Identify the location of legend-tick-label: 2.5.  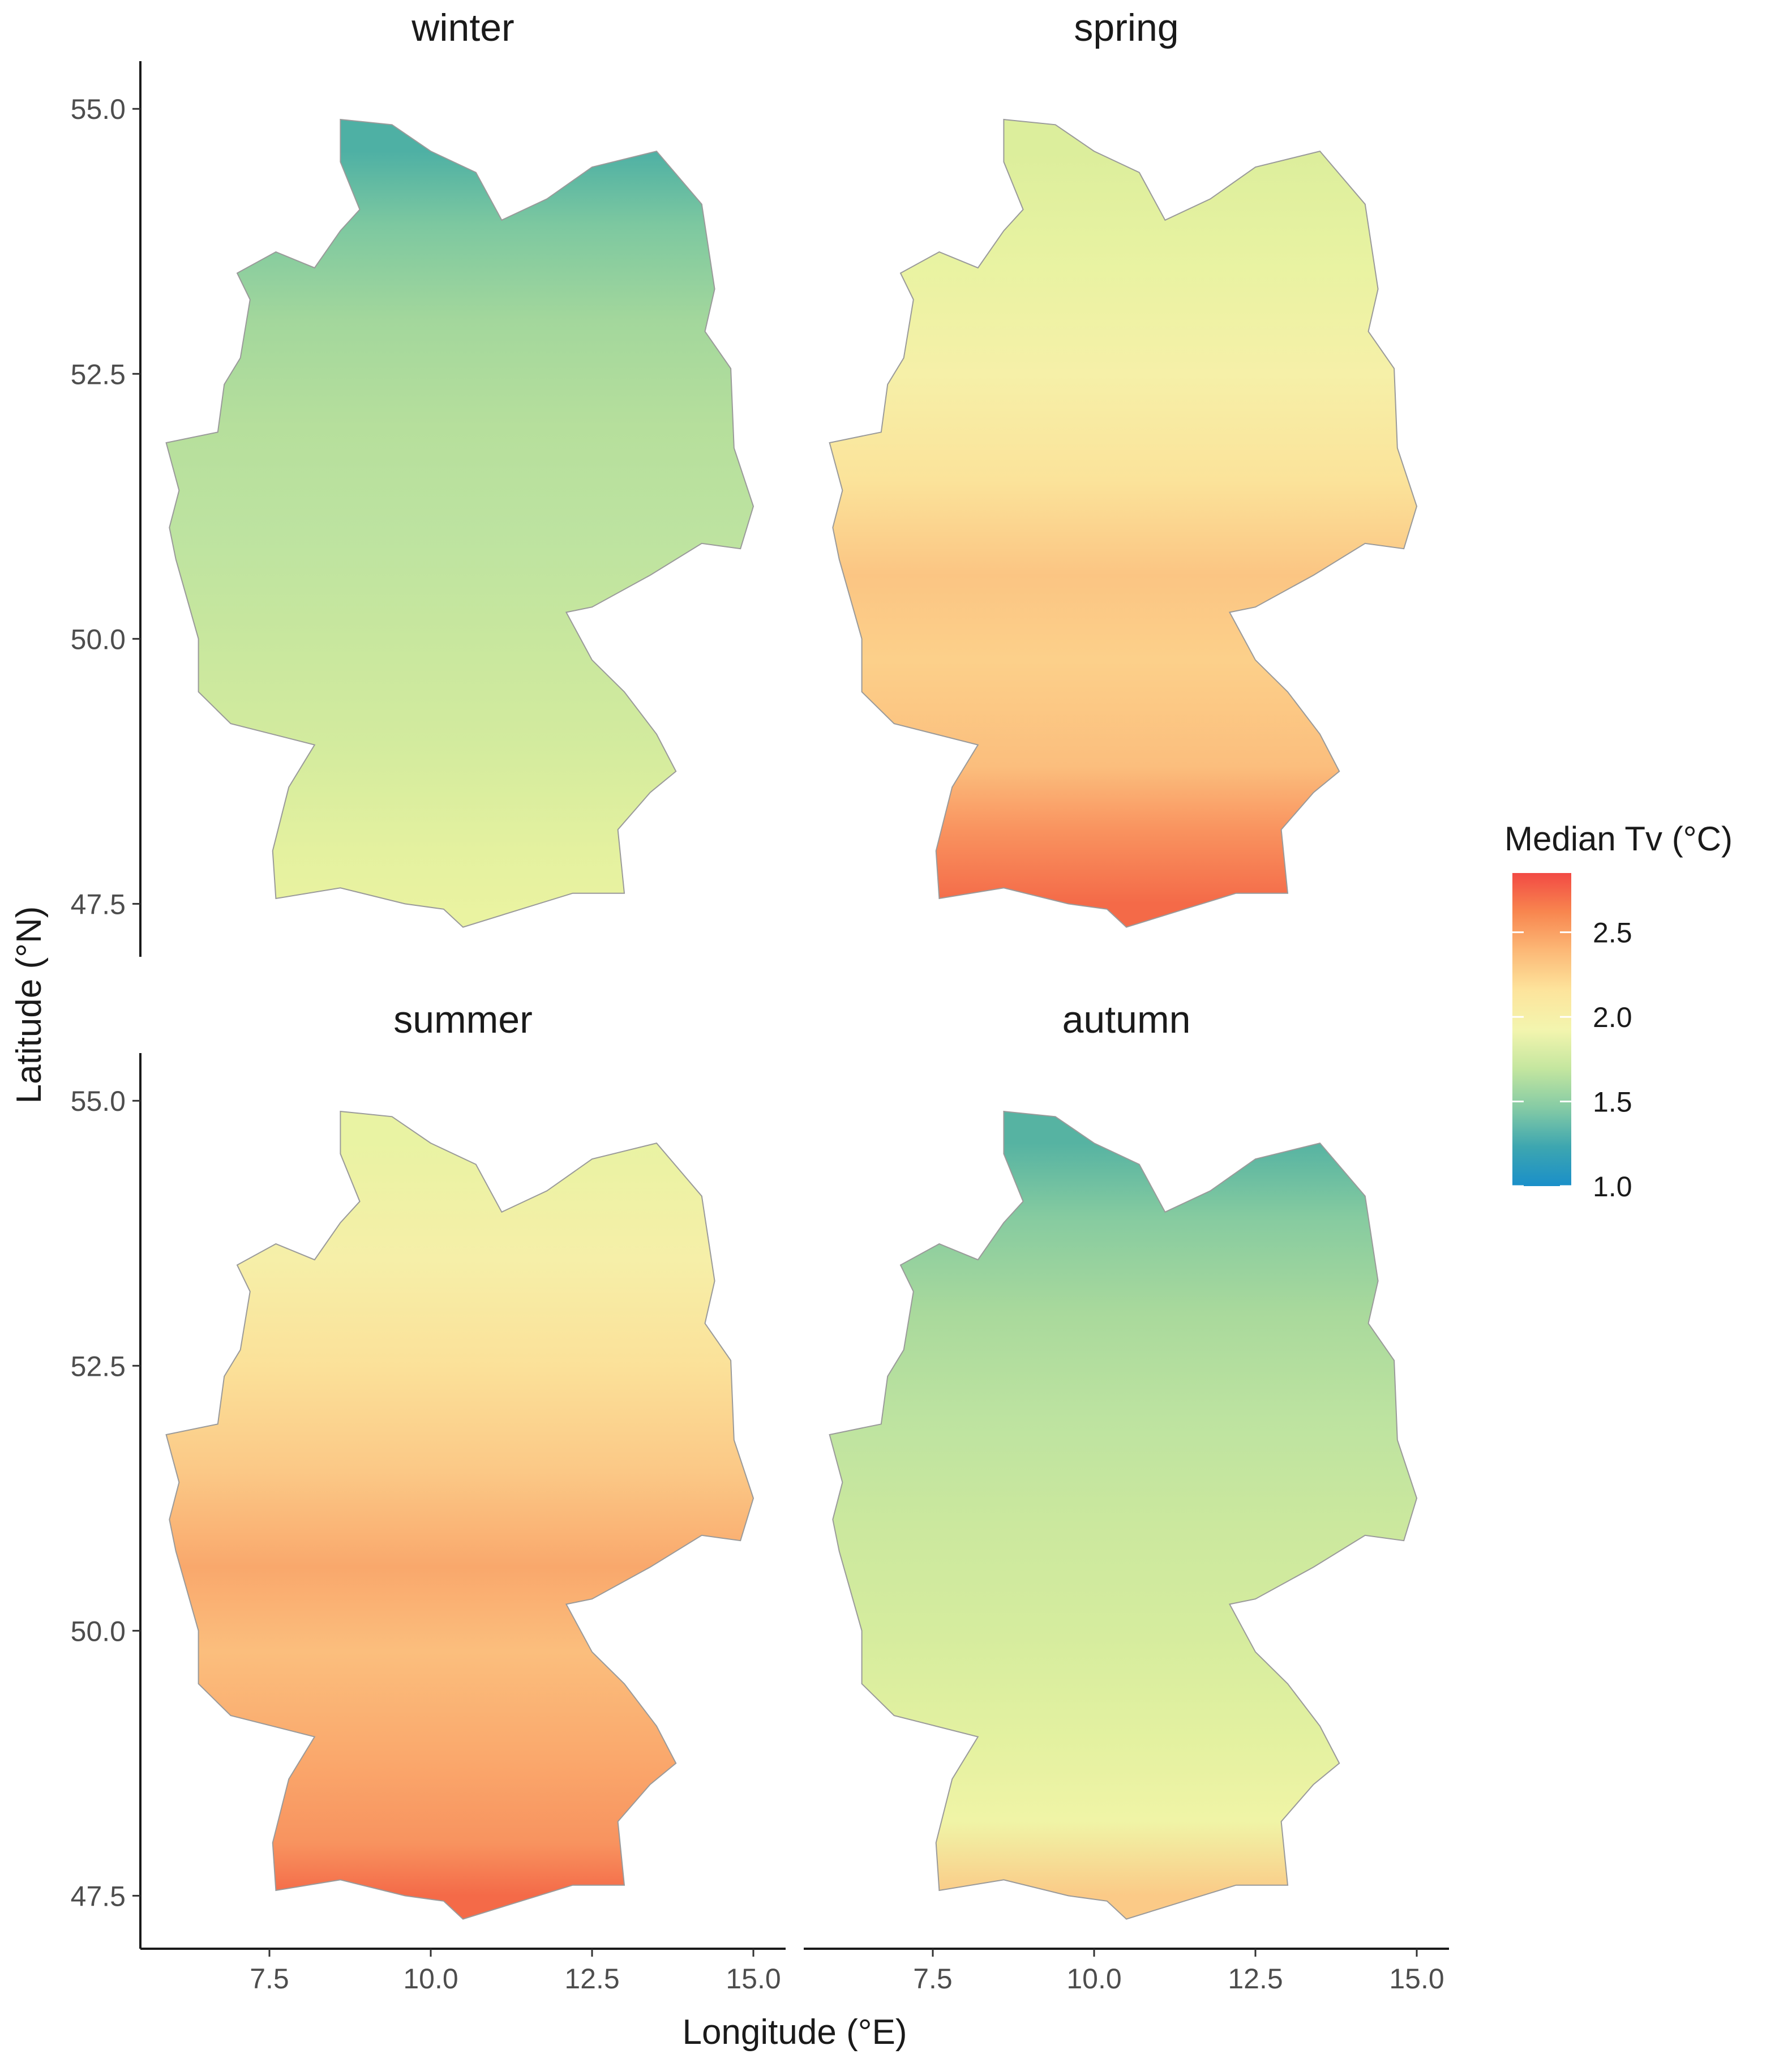
(1613, 933).